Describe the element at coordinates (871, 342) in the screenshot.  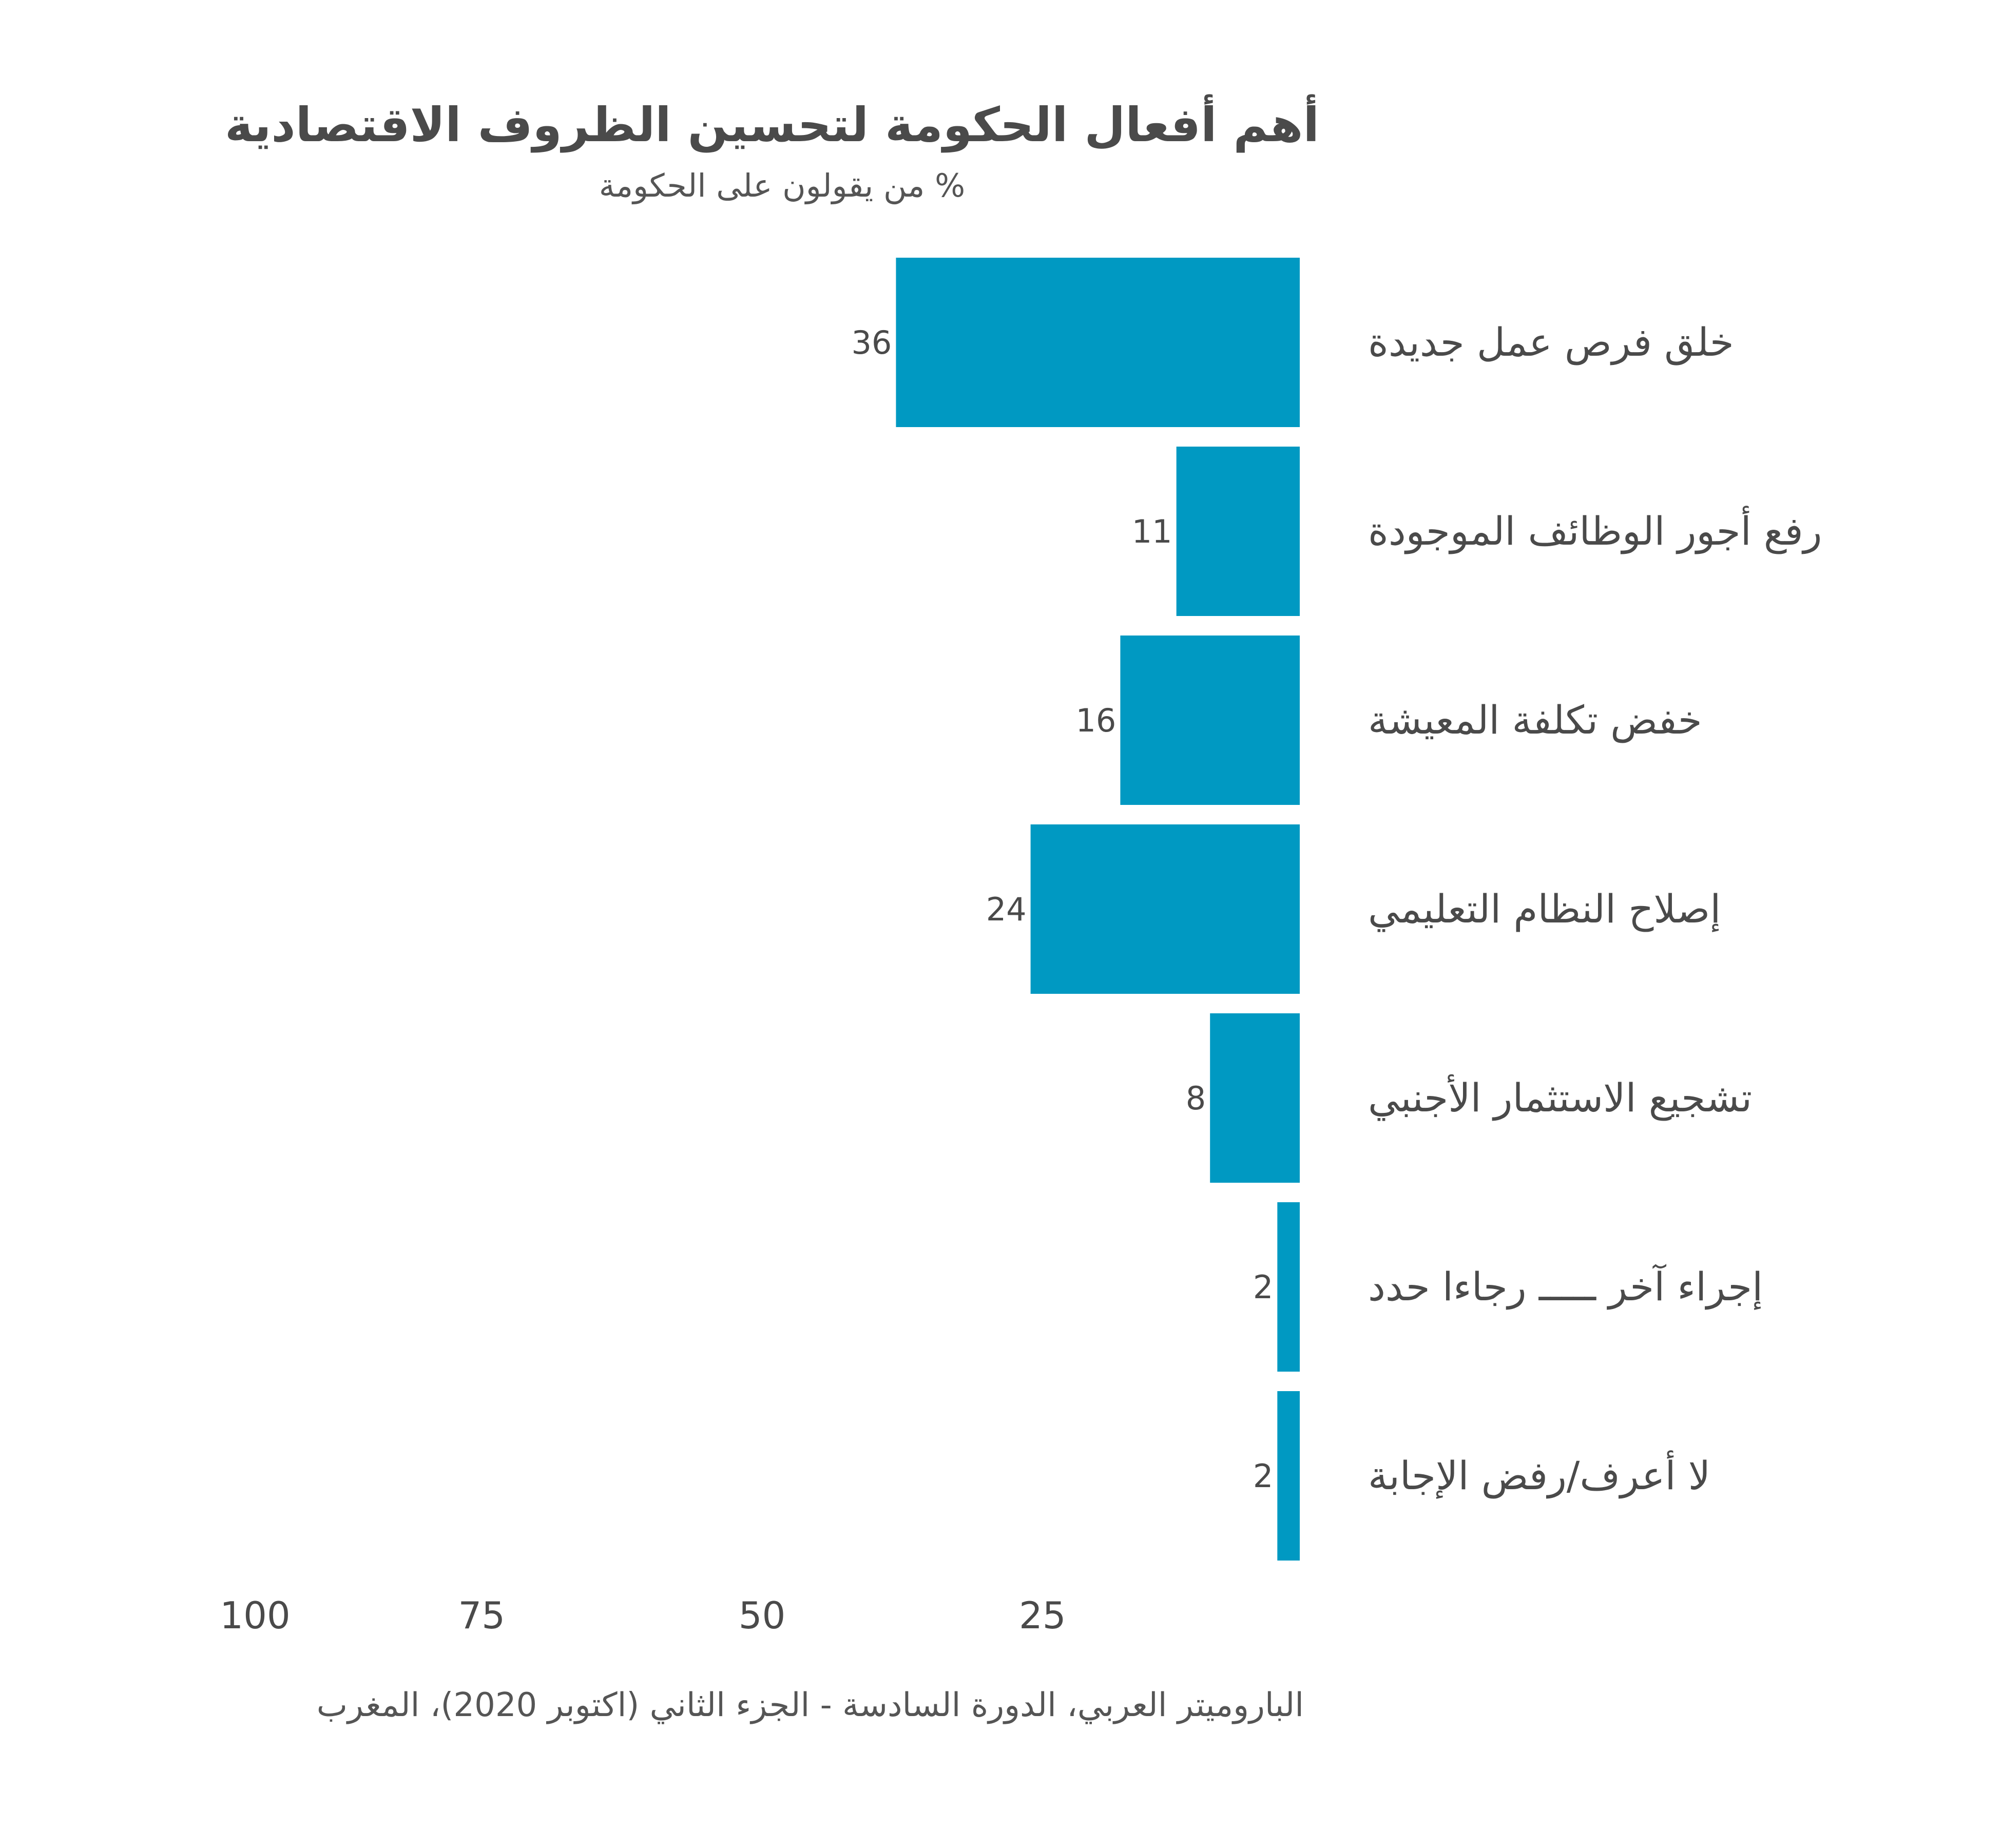
I see `value-label-0: 36` at that location.